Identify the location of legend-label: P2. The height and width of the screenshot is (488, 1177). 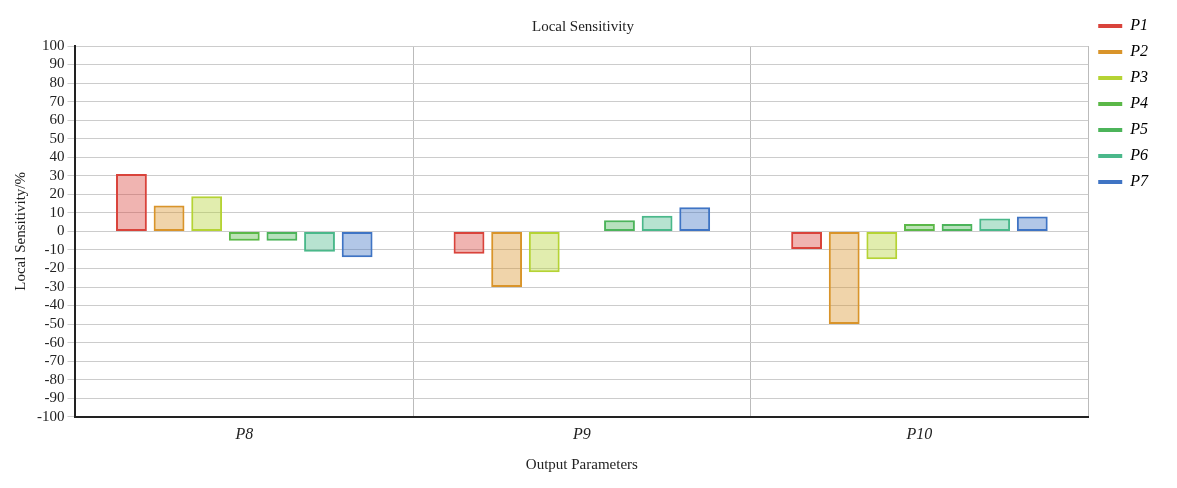
(1139, 51).